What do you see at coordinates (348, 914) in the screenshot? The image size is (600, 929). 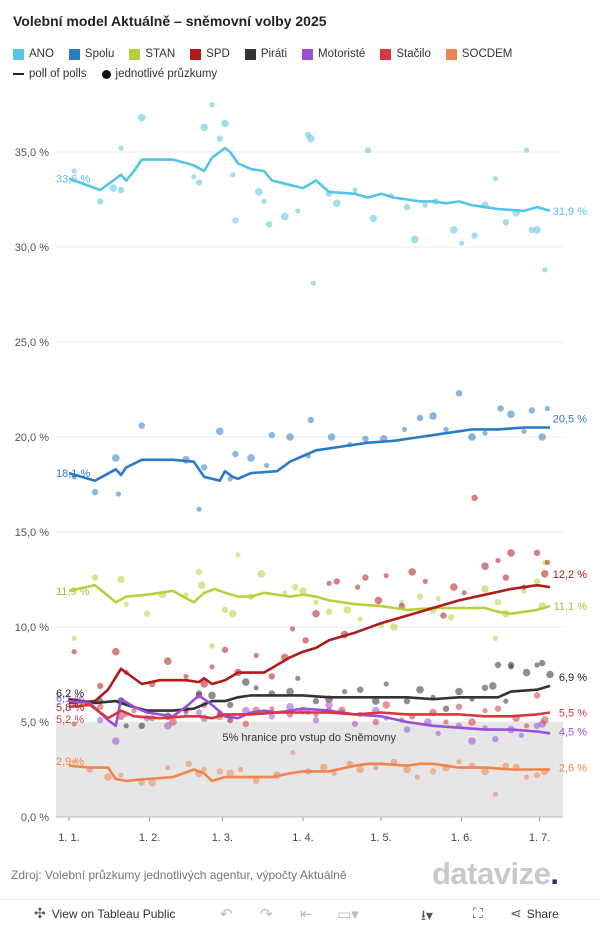 I see `pause-icon: ▭▾` at bounding box center [348, 914].